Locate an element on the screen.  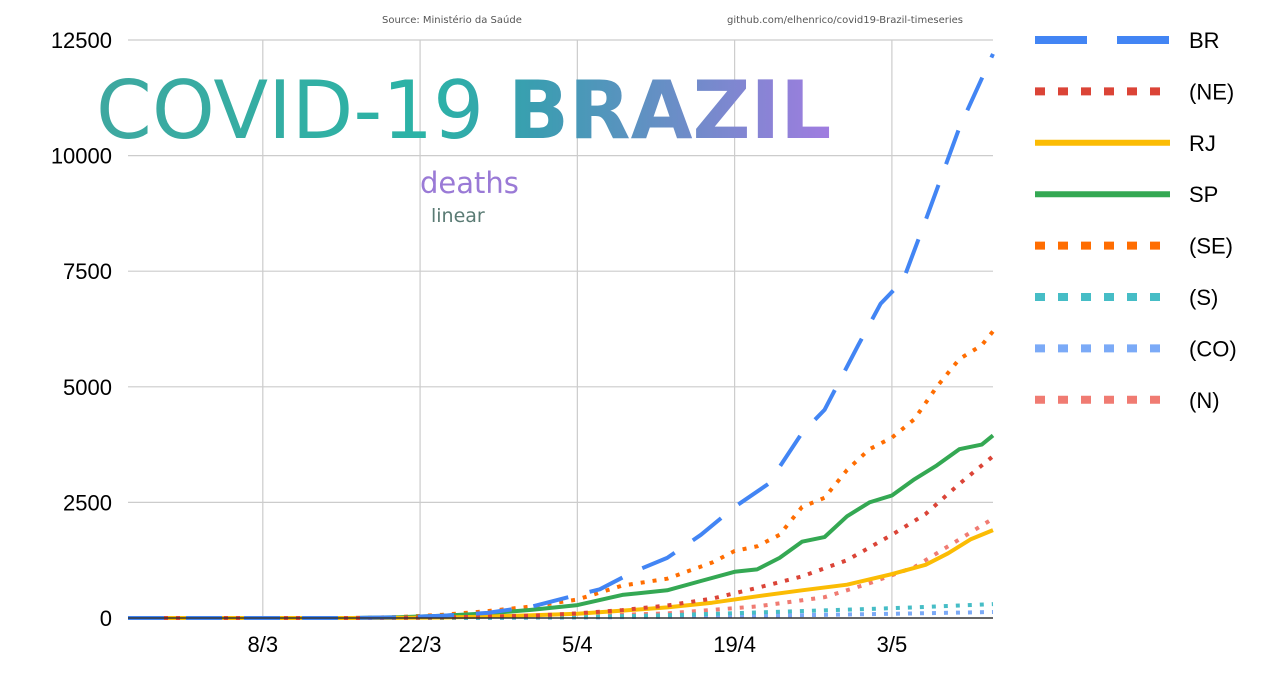
x-tick-label: 22/3 is located at coordinates (420, 644).